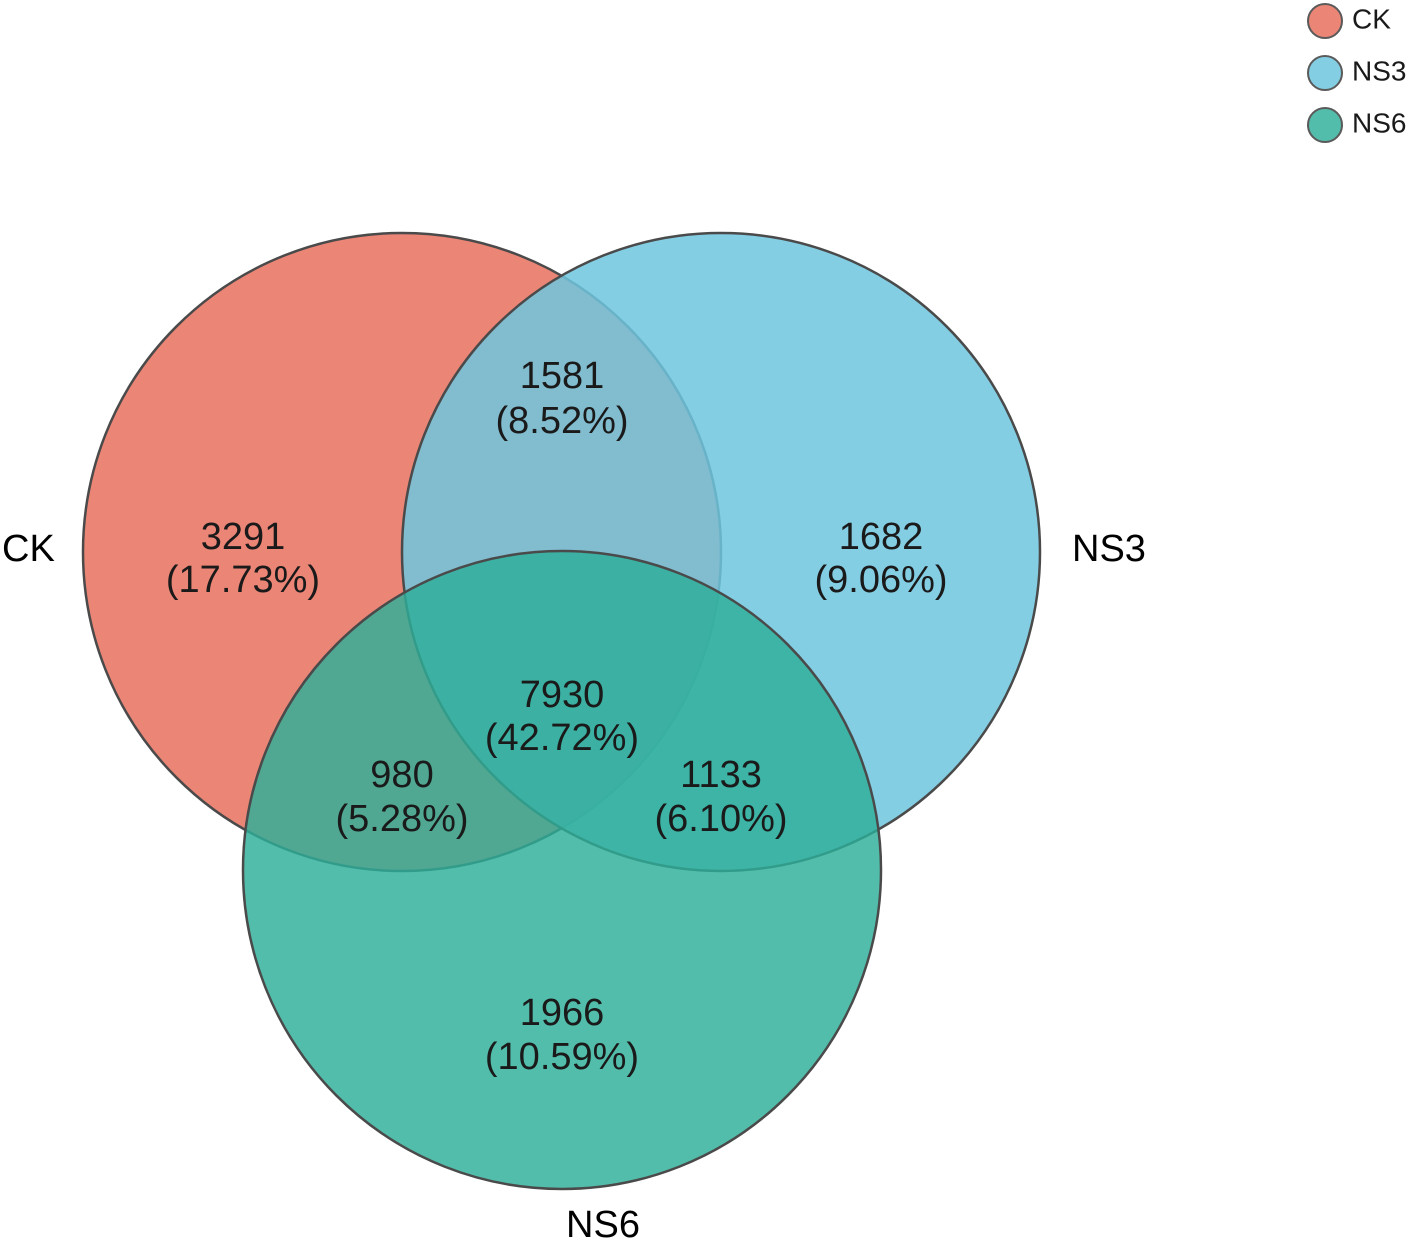 The image size is (1417, 1247). Describe the element at coordinates (562, 695) in the screenshot. I see `region-all-count: 7930` at that location.